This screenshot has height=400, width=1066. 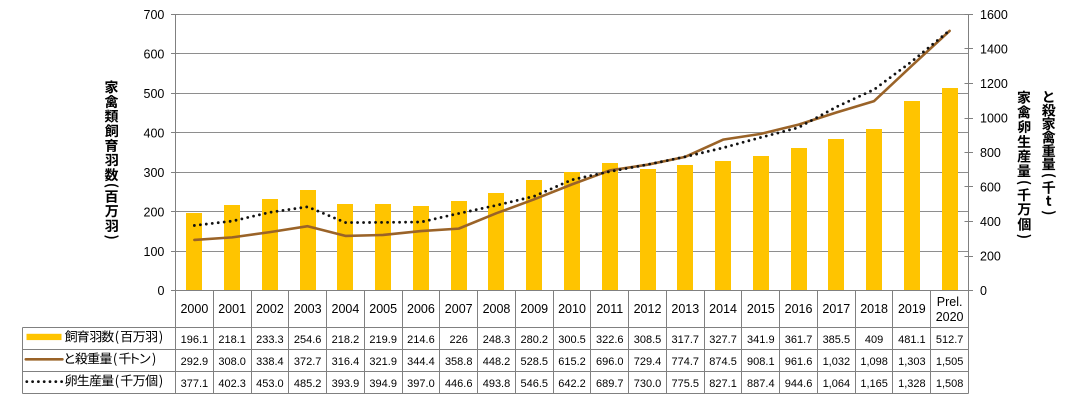 I want to click on svg-text: 2015, so click(x=761, y=309).